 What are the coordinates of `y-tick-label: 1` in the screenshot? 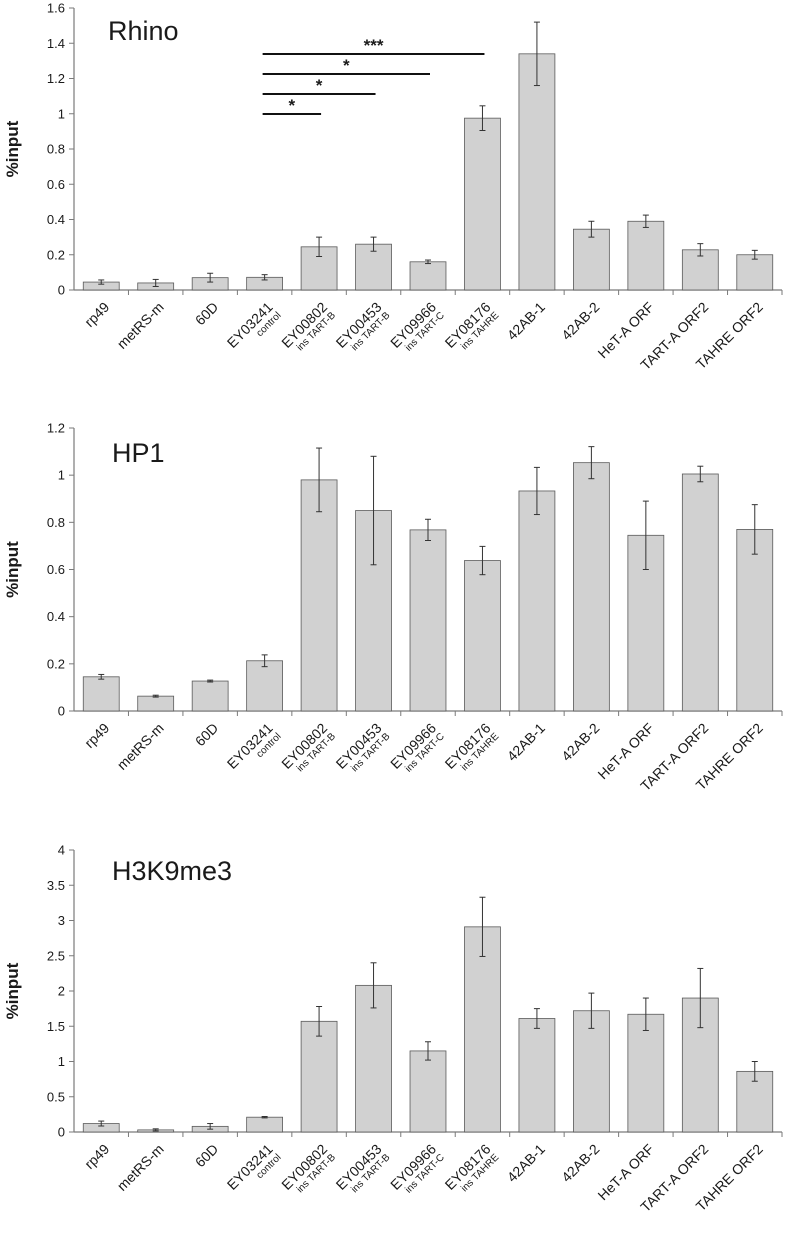 It's located at (61, 475).